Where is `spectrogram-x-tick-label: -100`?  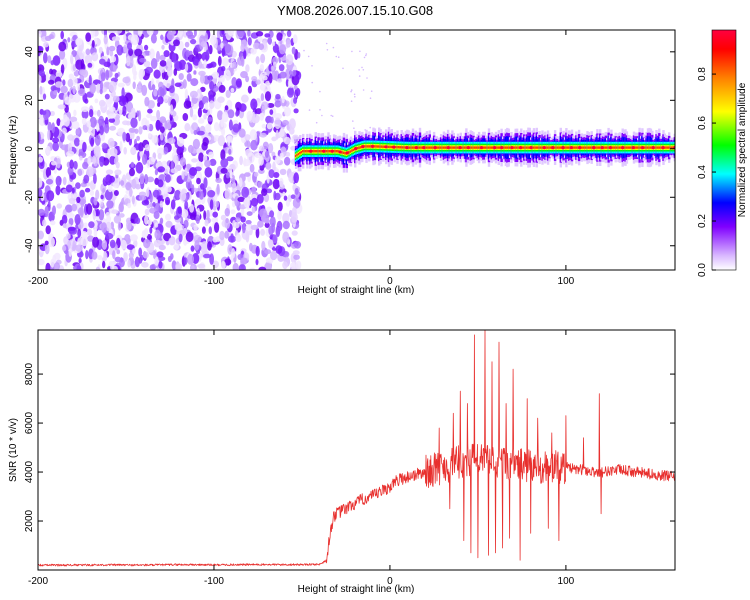 spectrogram-x-tick-label: -100 is located at coordinates (214, 281).